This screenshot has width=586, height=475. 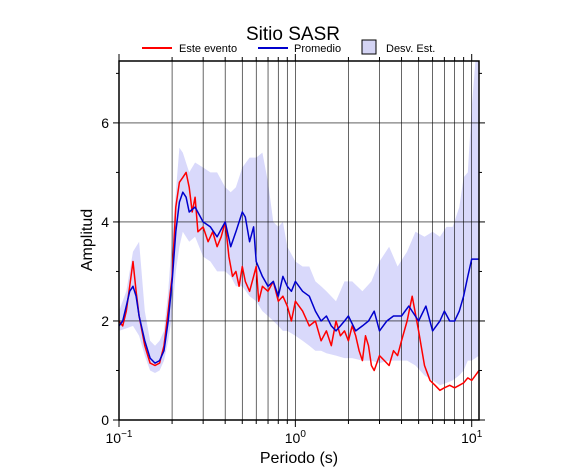 I want to click on legend-mean-label: Promedio, so click(x=317, y=49).